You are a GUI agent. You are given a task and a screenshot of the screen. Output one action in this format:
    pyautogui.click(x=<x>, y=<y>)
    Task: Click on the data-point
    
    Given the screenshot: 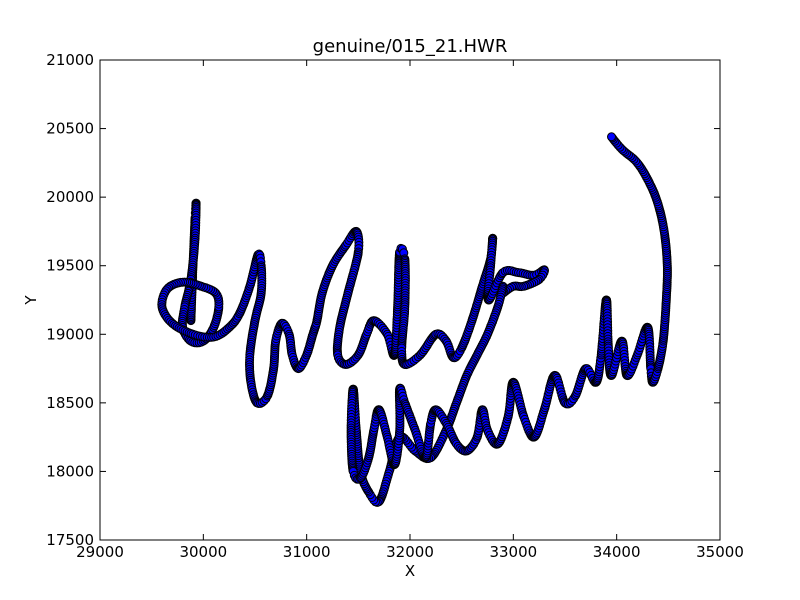 What is the action you would take?
    pyautogui.click(x=611, y=137)
    